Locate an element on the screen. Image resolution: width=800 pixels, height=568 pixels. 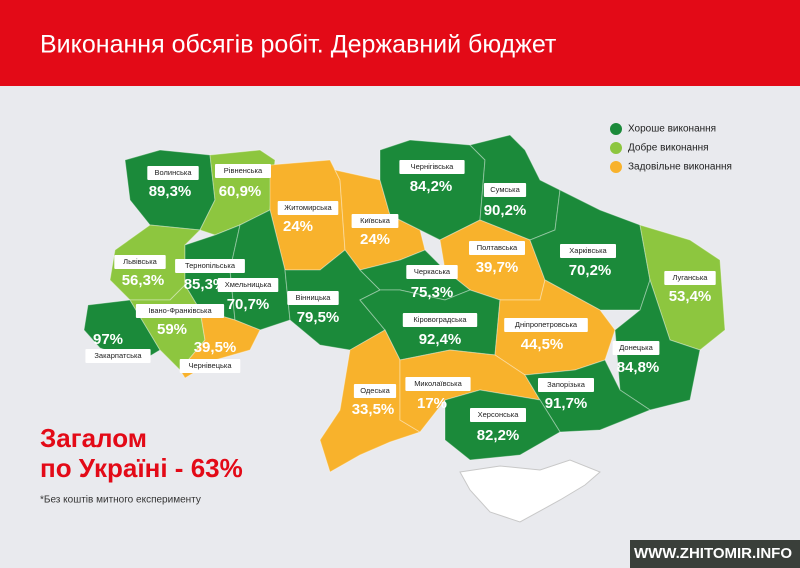
region-value: 84,2% is located at coordinates (431, 186).